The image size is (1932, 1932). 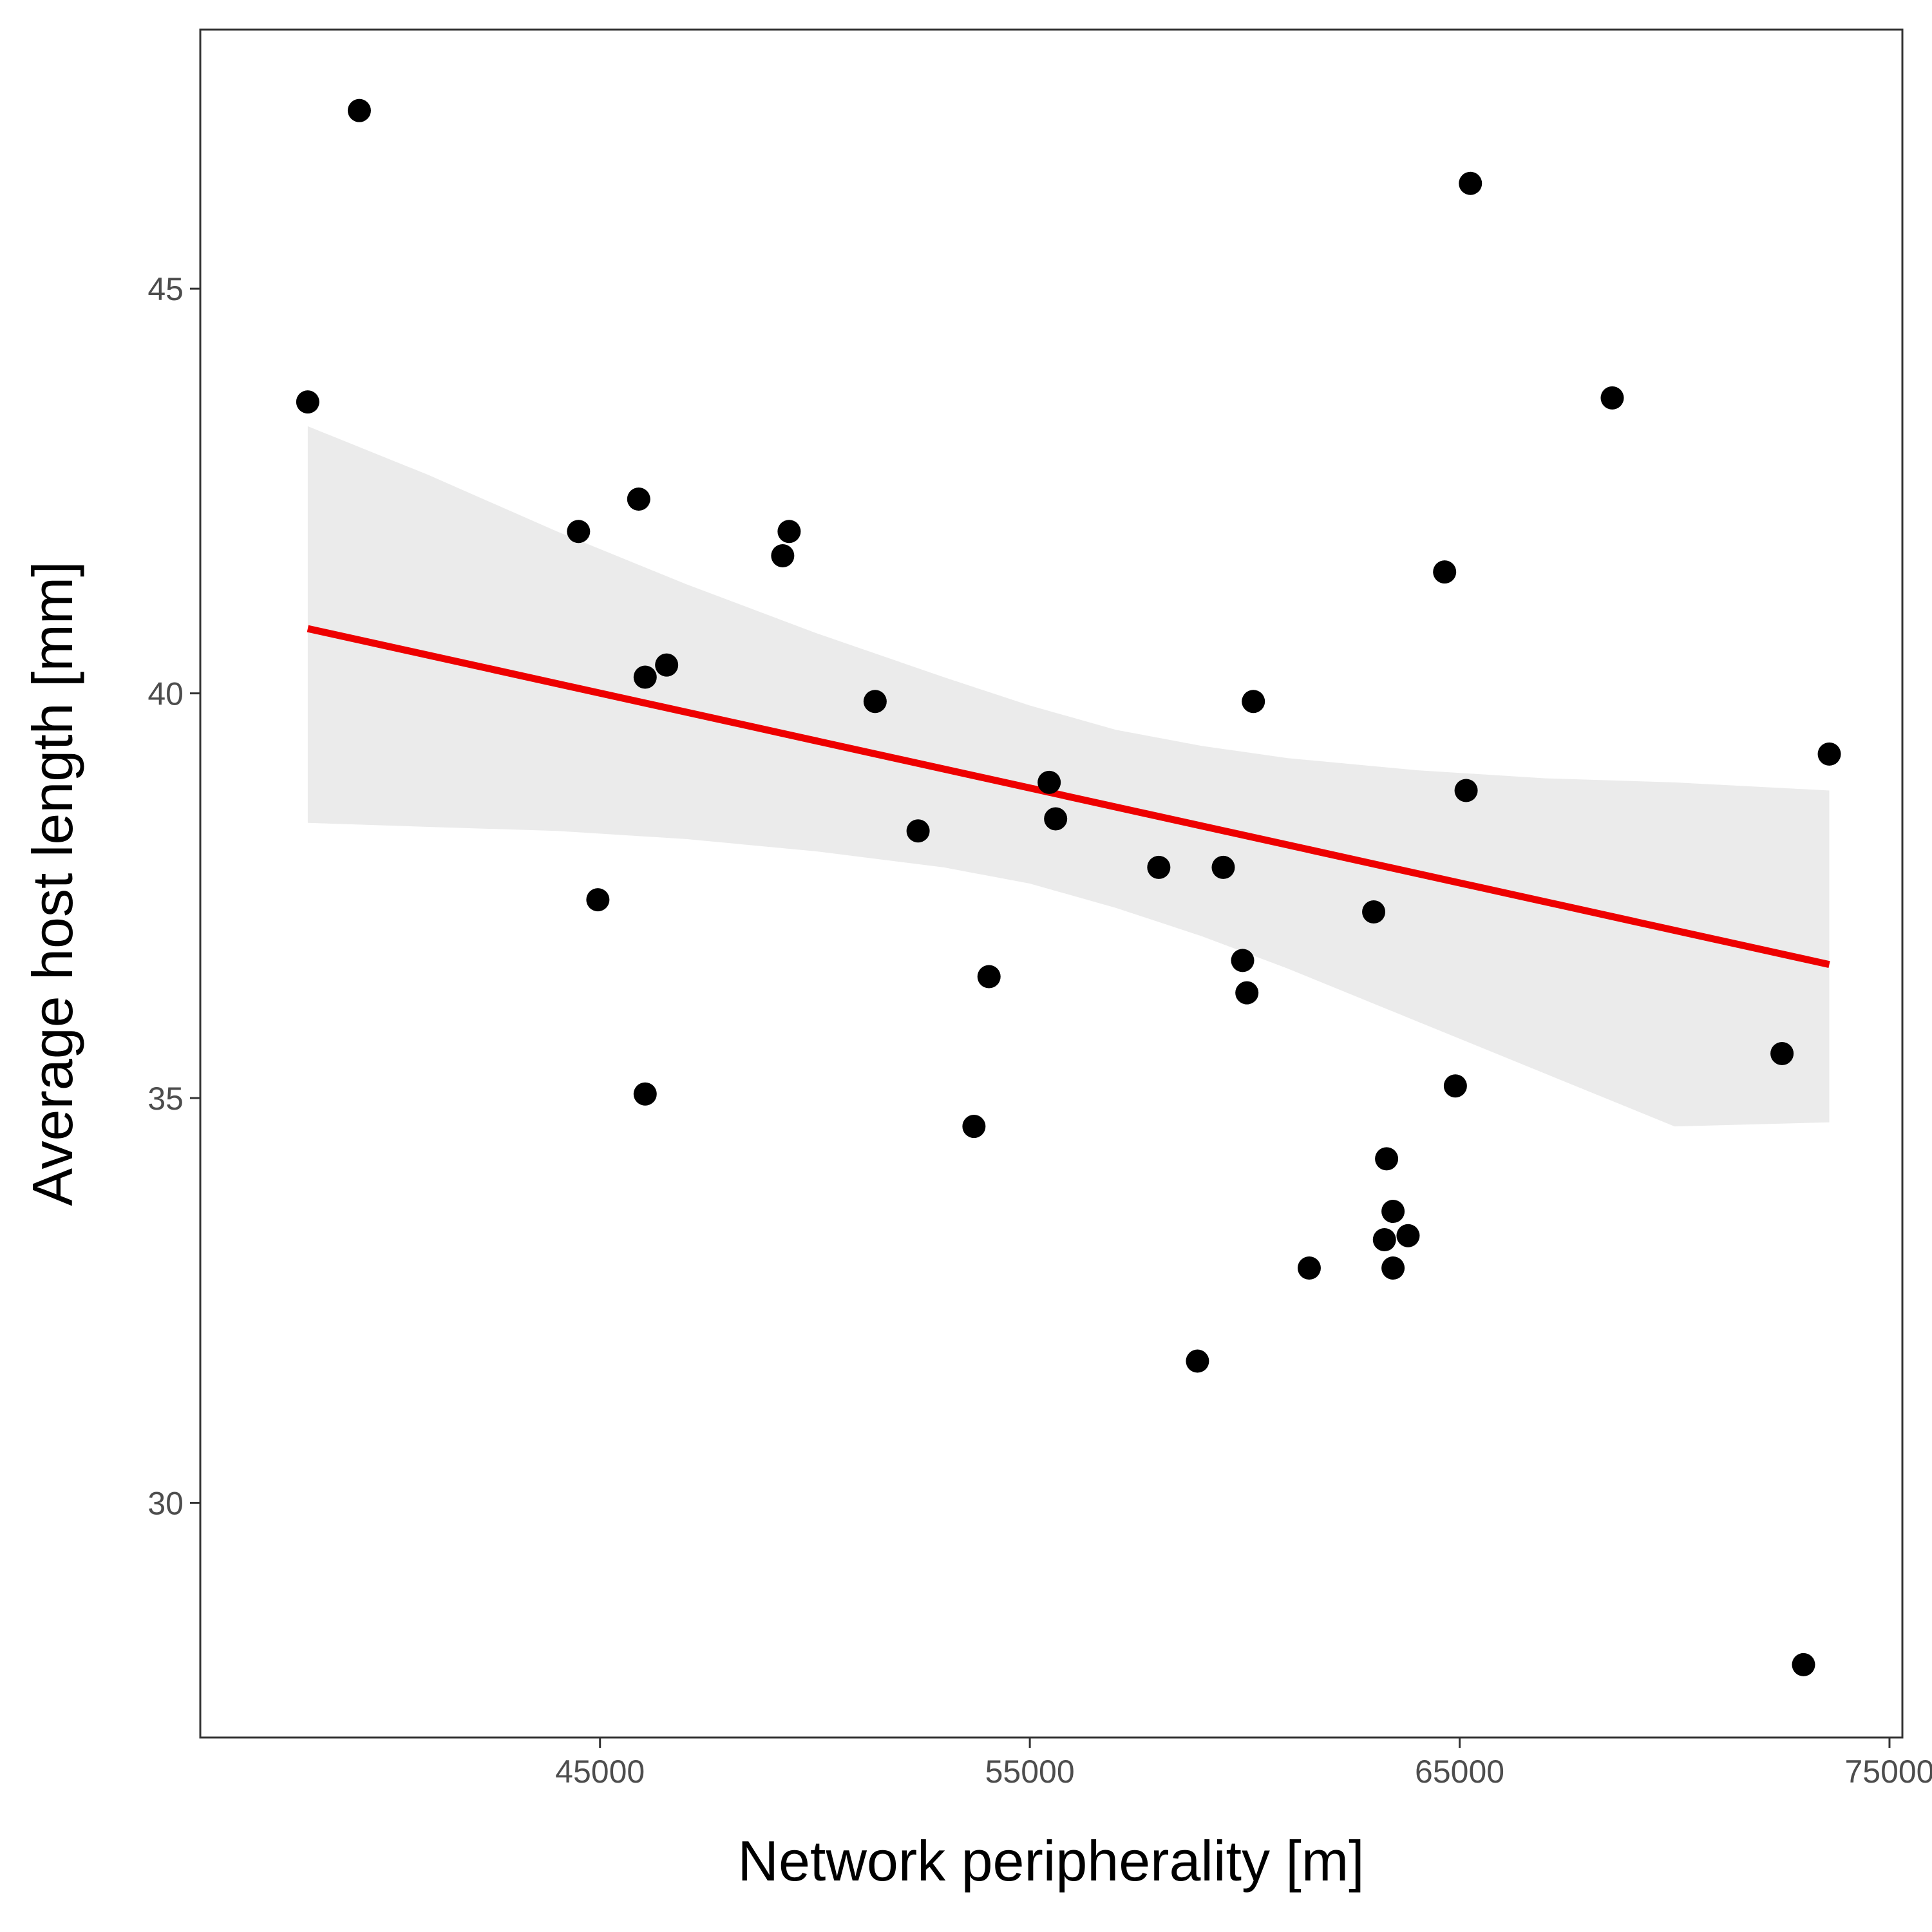 I want to click on fit-line-layer, so click(x=1068, y=797).